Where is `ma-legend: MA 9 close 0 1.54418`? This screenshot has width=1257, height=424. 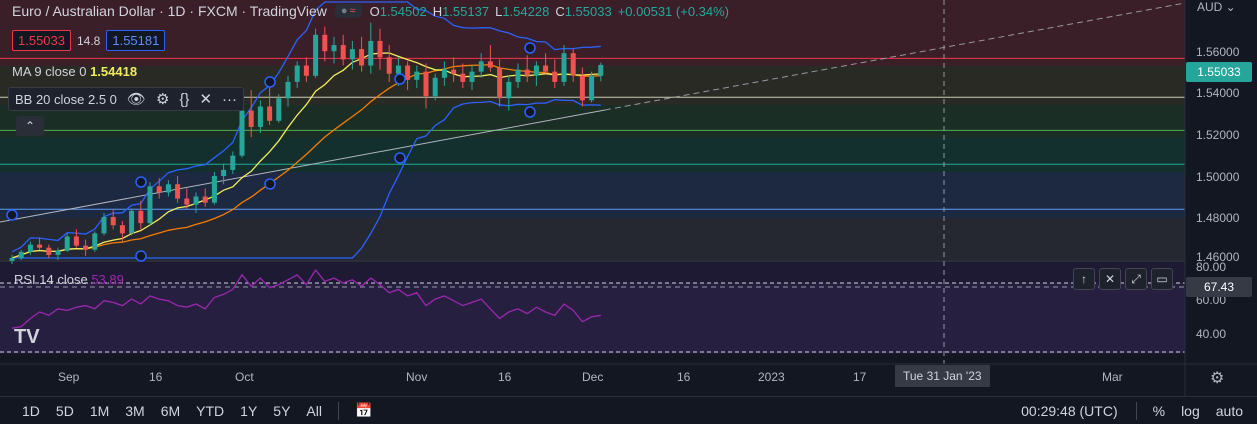 ma-legend: MA 9 close 0 1.54418 is located at coordinates (74, 71).